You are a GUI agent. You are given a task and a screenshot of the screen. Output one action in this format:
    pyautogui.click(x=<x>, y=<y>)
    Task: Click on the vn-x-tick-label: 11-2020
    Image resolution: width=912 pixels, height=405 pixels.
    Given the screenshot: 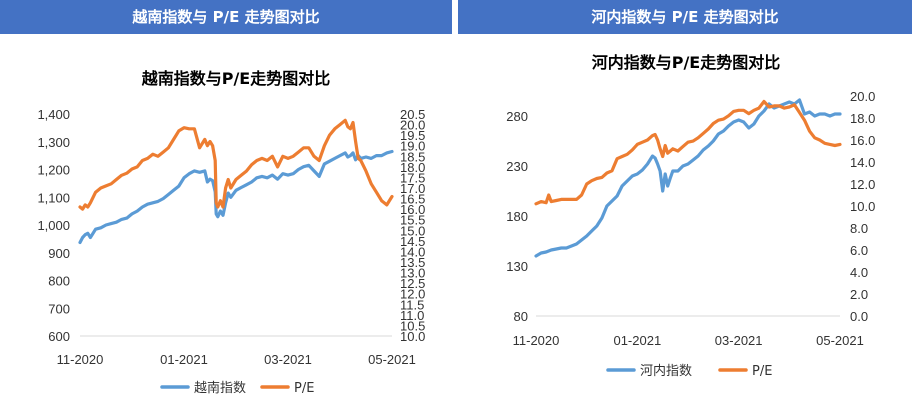 What is the action you would take?
    pyautogui.click(x=80, y=359)
    